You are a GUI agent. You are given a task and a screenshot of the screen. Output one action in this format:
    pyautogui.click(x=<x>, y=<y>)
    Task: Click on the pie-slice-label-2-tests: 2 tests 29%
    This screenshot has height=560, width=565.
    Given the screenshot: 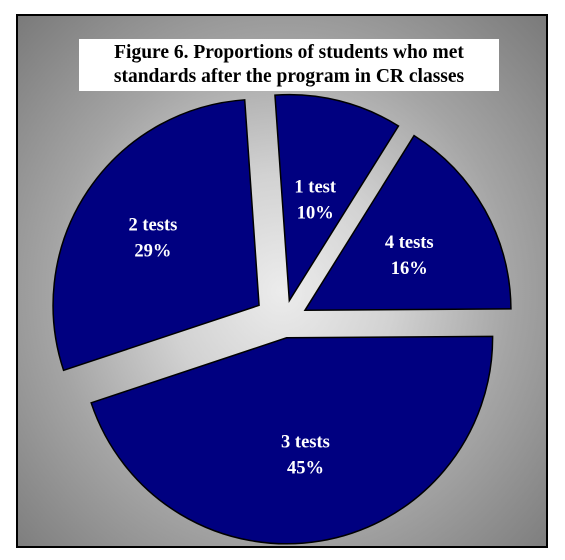 What is the action you would take?
    pyautogui.click(x=153, y=238)
    